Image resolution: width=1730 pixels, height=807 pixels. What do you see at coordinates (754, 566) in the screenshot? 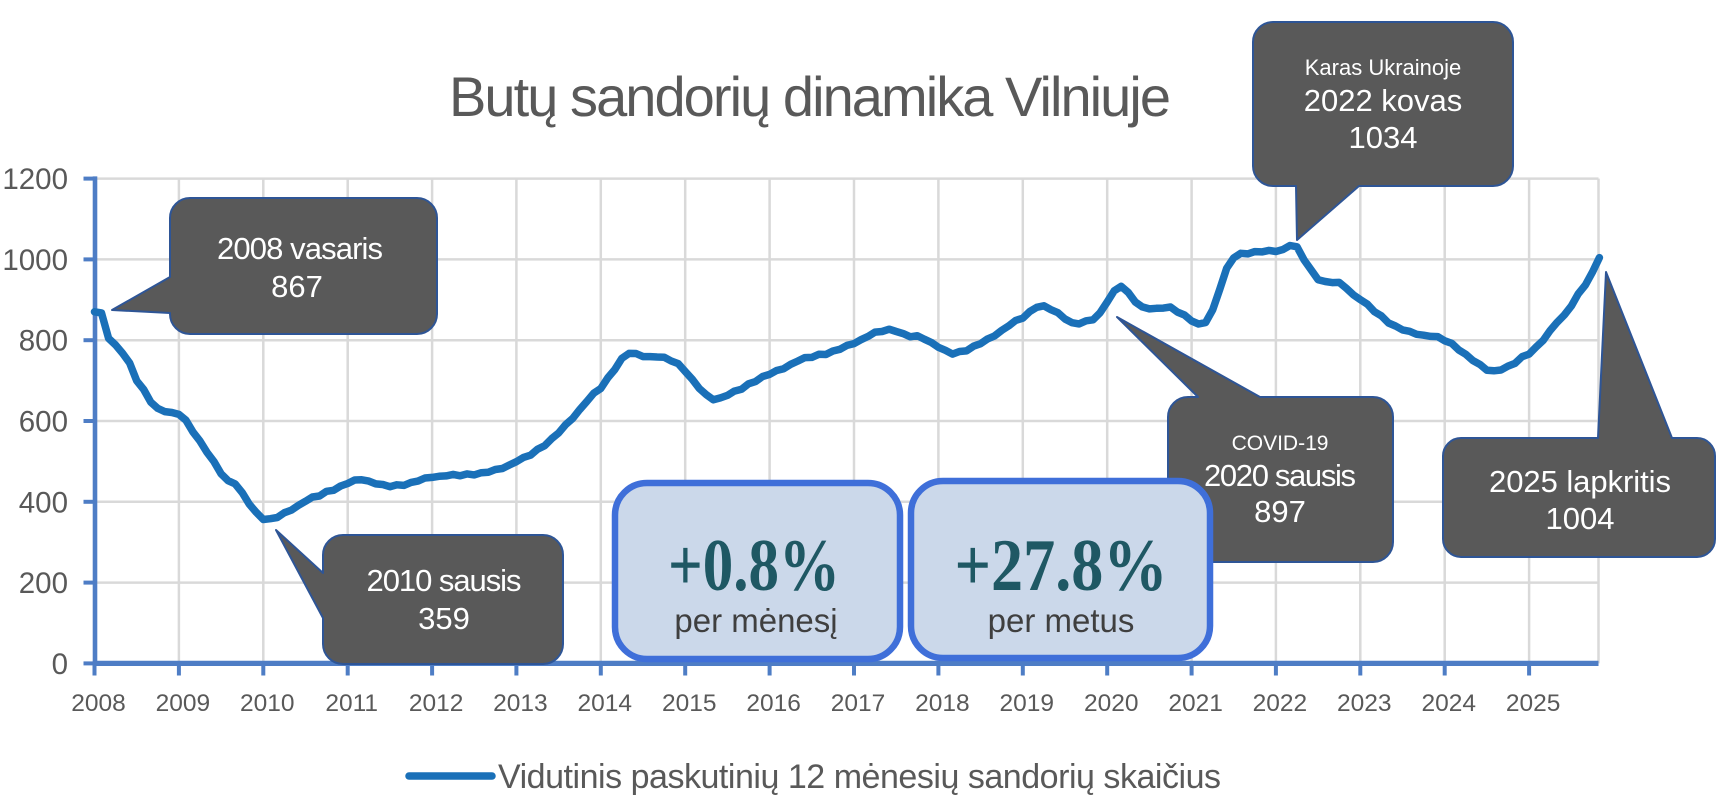
I see `svg-text: +0.8%` at bounding box center [754, 566].